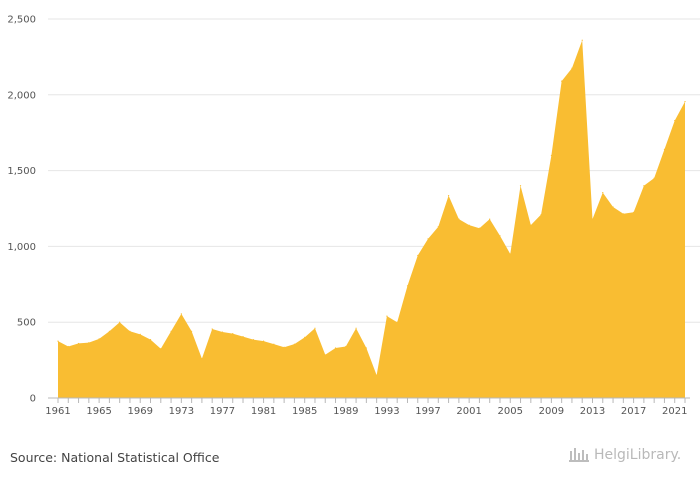 Image resolution: width=700 pixels, height=483 pixels. What do you see at coordinates (304, 411) in the screenshot?
I see `x-tick-label: 1985` at bounding box center [304, 411].